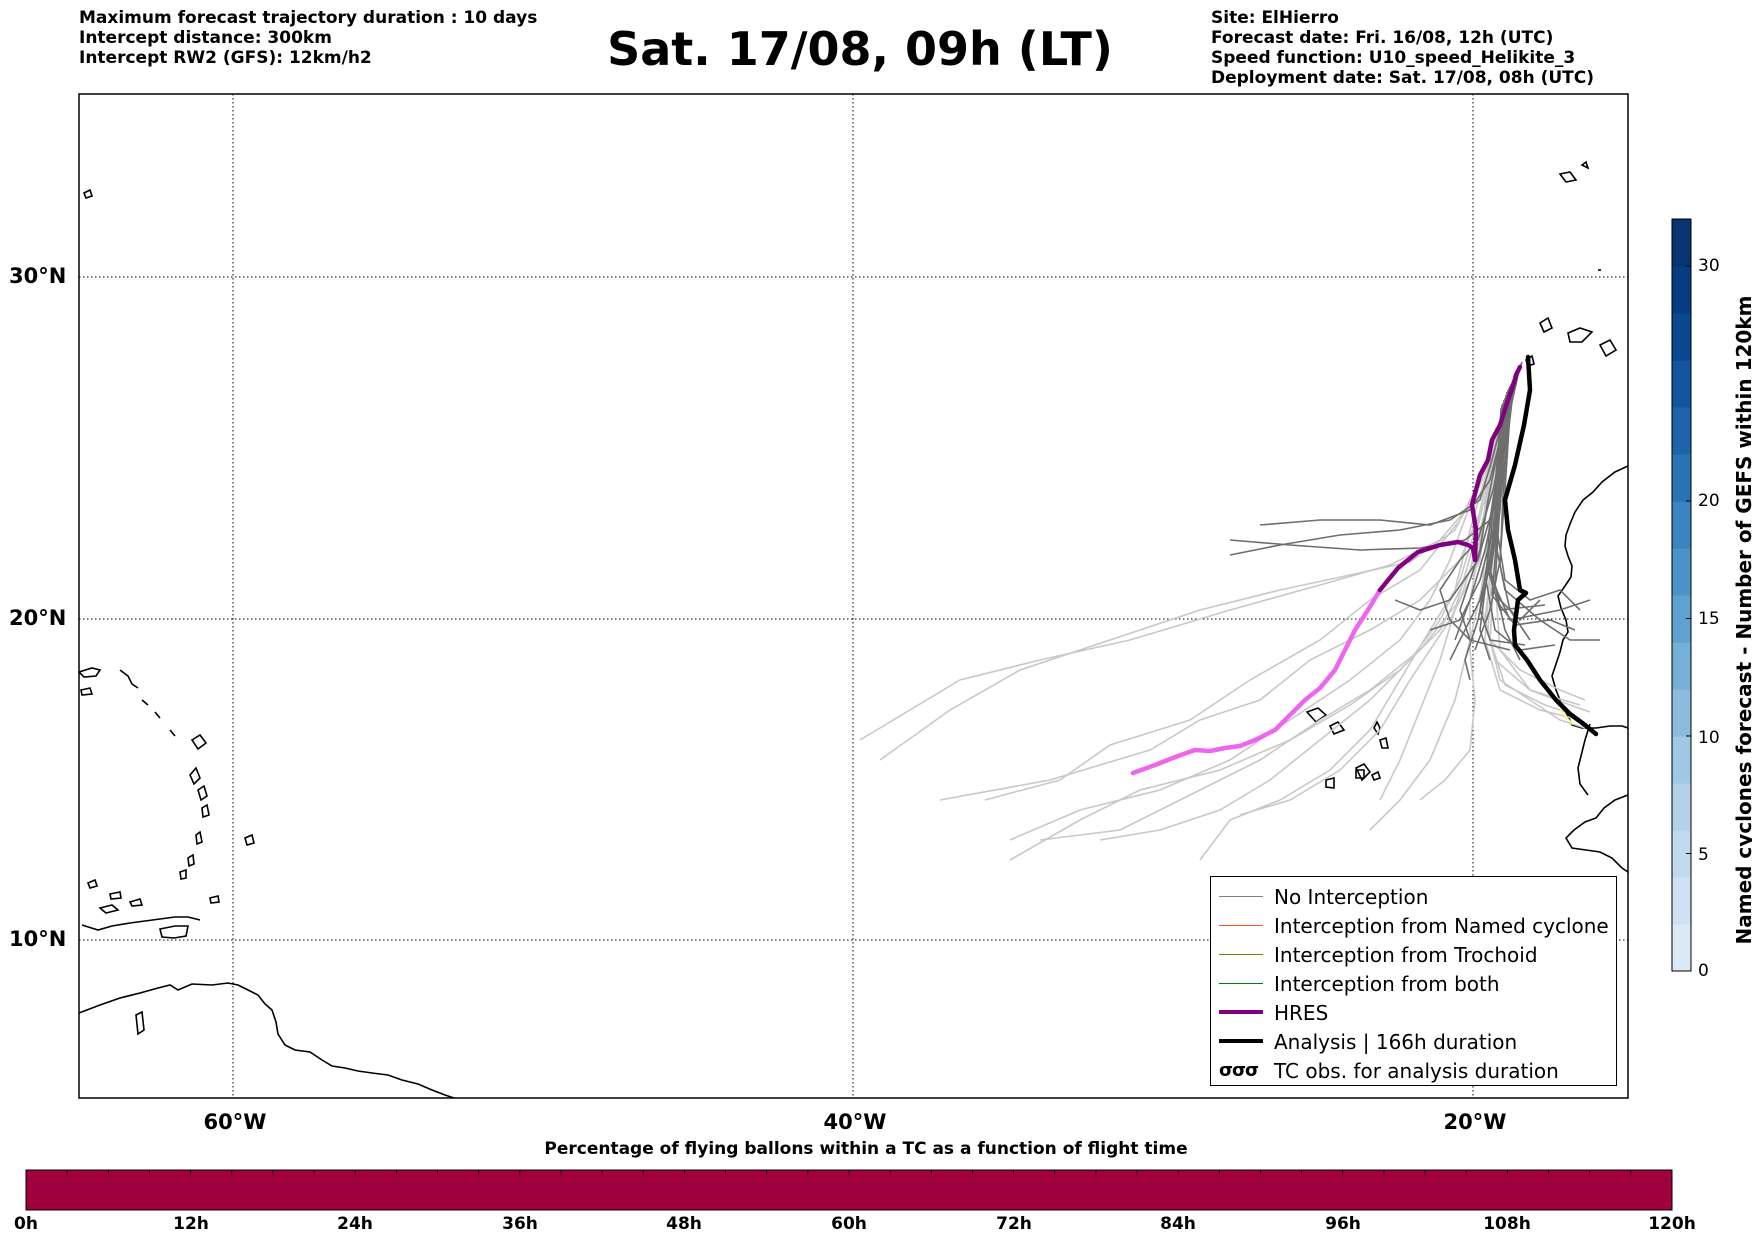 The height and width of the screenshot is (1241, 1752). What do you see at coordinates (1672, 1224) in the screenshot?
I see `hour-tick-label: 120h` at bounding box center [1672, 1224].